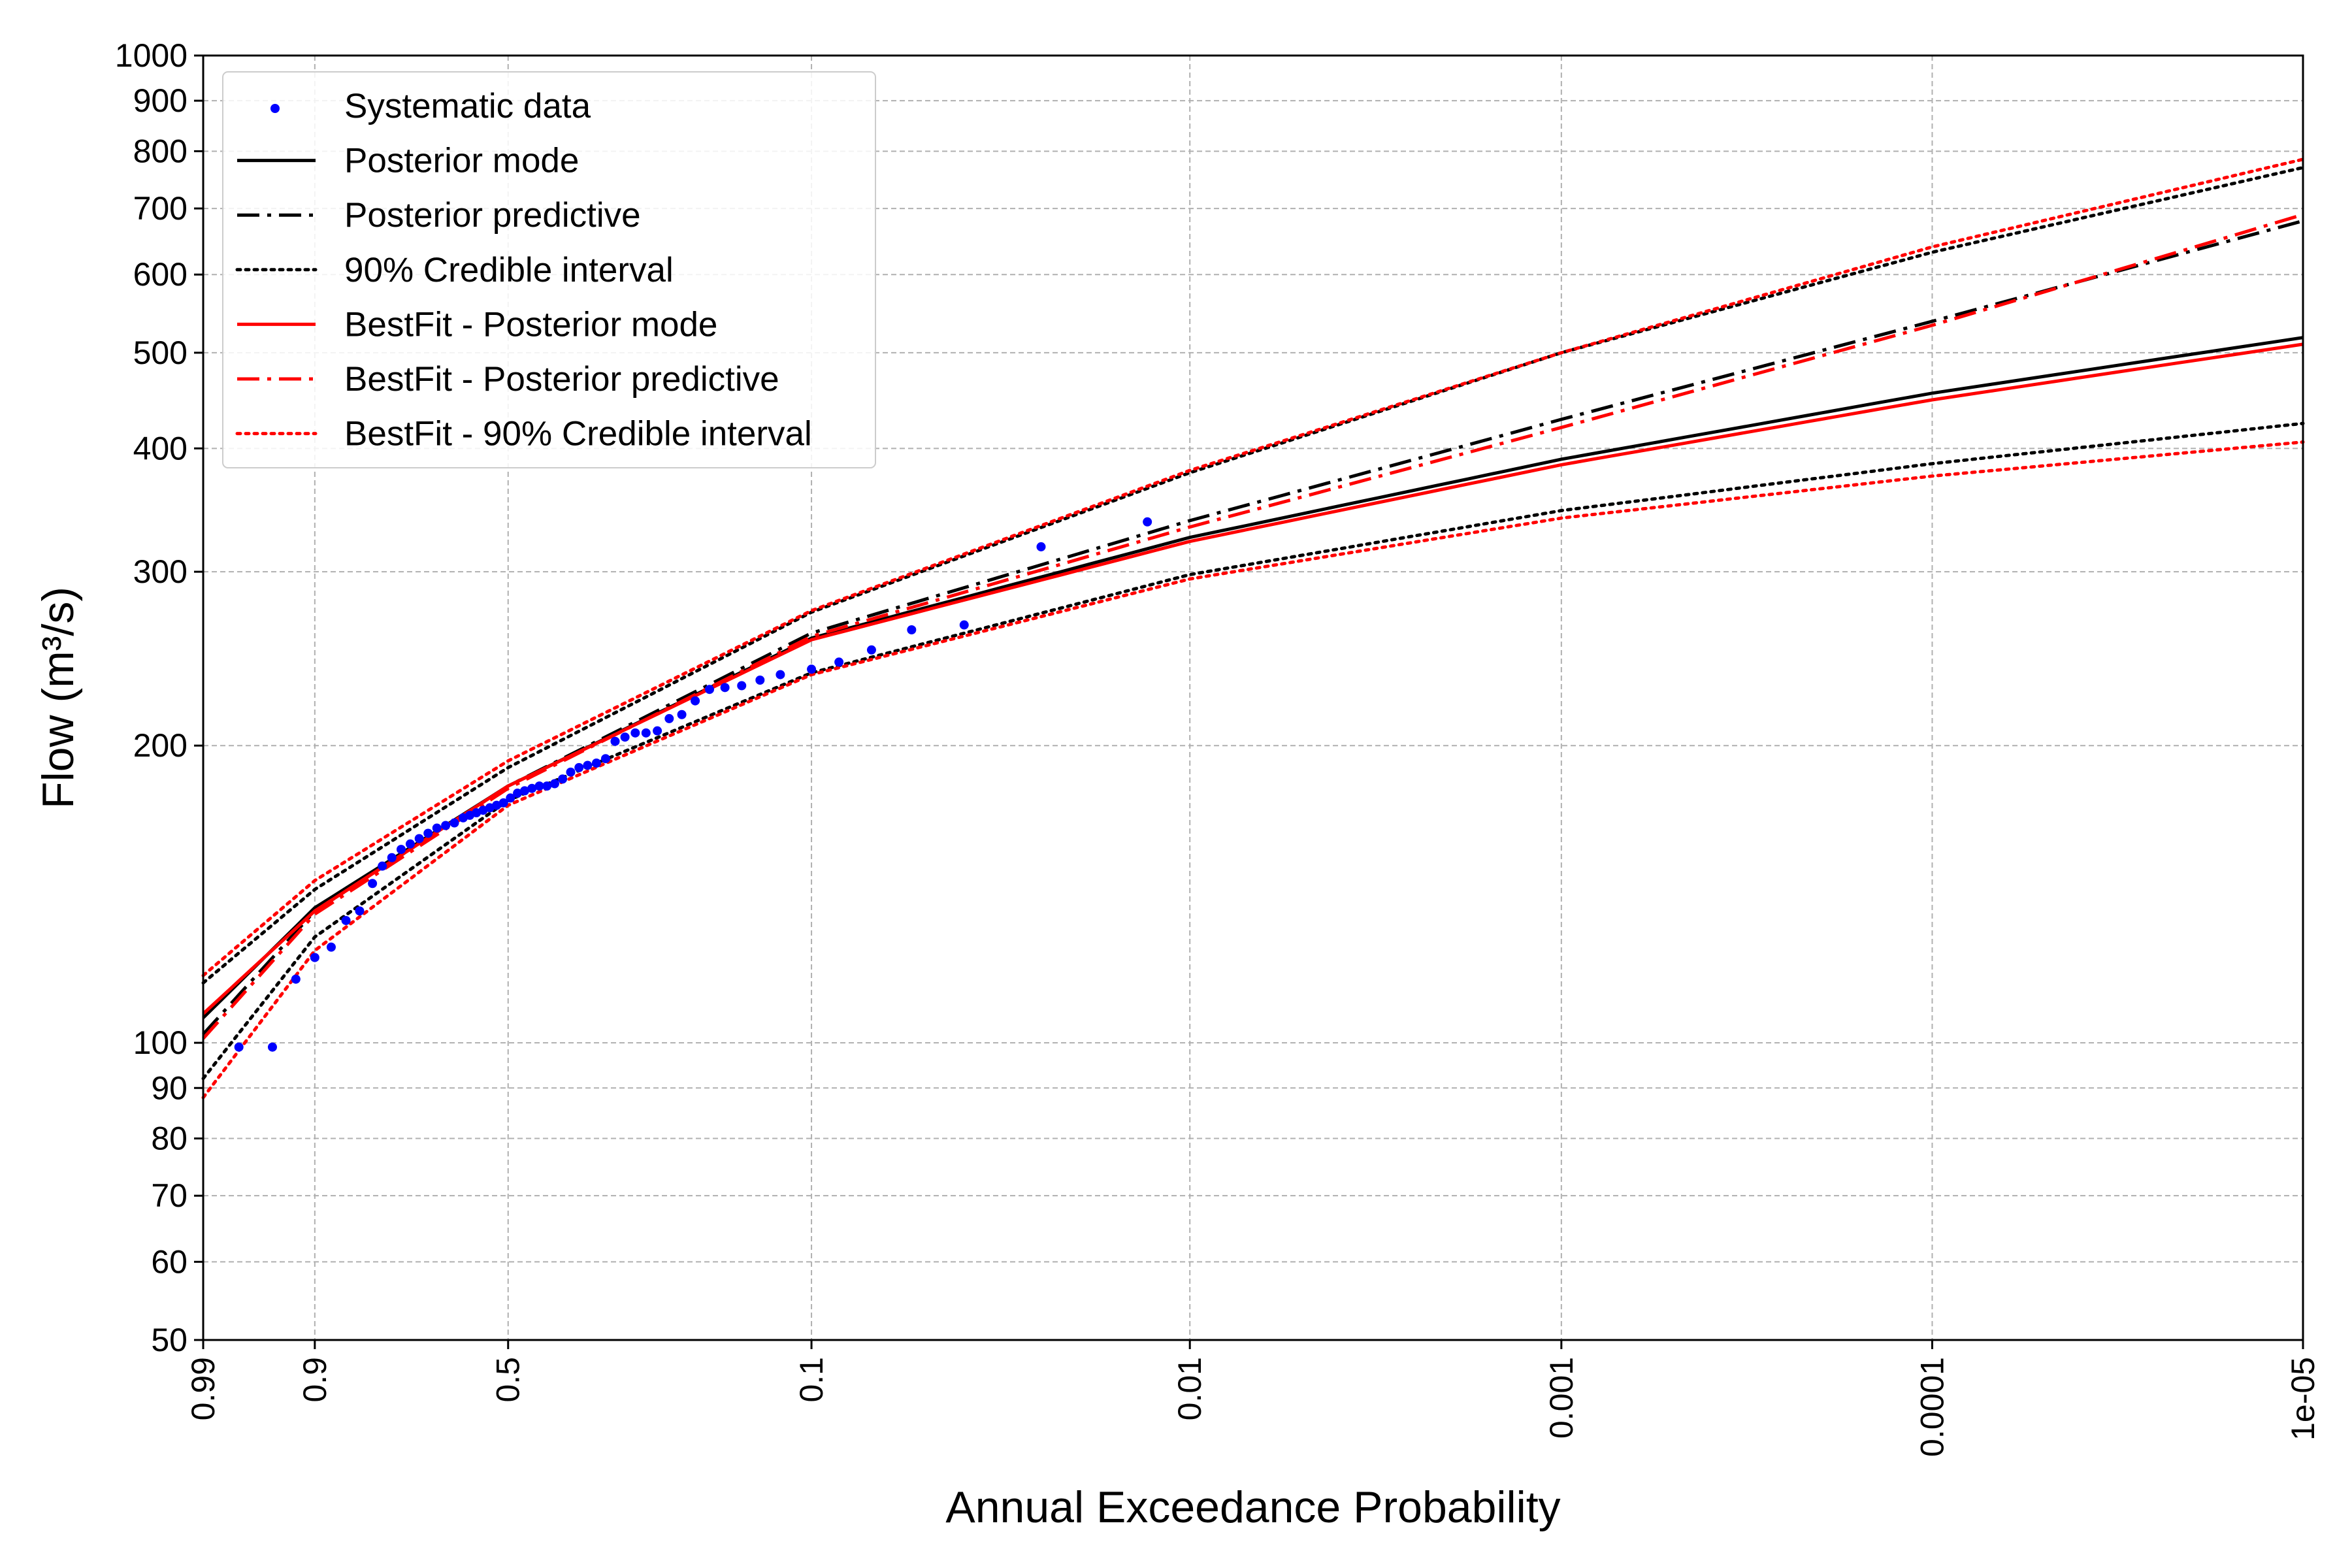 This screenshot has width=2352, height=1568. What do you see at coordinates (467, 106) in the screenshot?
I see `legend-label-systematic-data: Systematic data` at bounding box center [467, 106].